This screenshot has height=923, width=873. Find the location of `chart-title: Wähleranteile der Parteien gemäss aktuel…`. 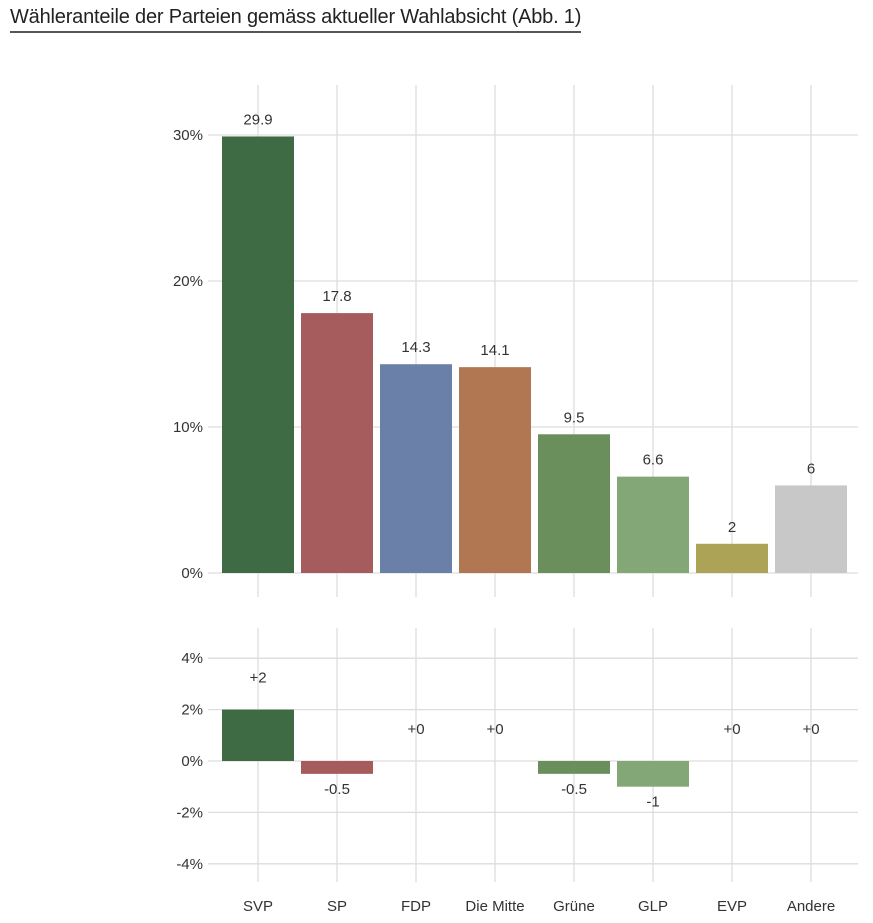

chart-title: Wähleranteile der Parteien gemäss aktuel… is located at coordinates (295, 19).